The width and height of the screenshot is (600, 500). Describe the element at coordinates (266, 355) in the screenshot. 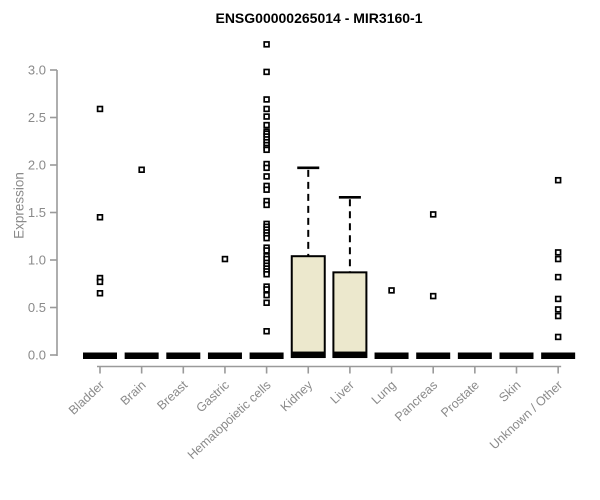

I see `zero-median-bar-hematopoietic-cells` at that location.